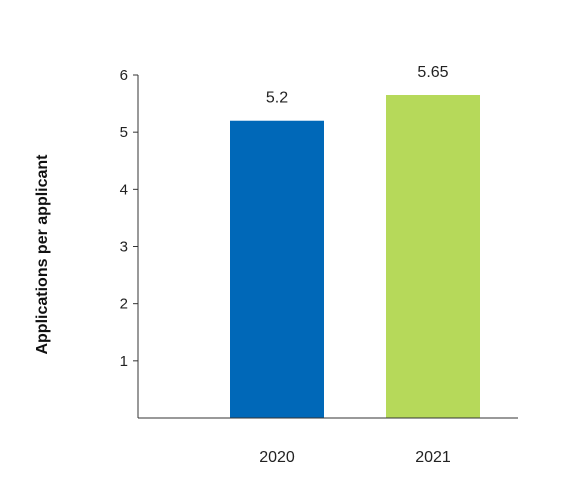  Describe the element at coordinates (124, 189) in the screenshot. I see `y-tick-label: 4` at that location.